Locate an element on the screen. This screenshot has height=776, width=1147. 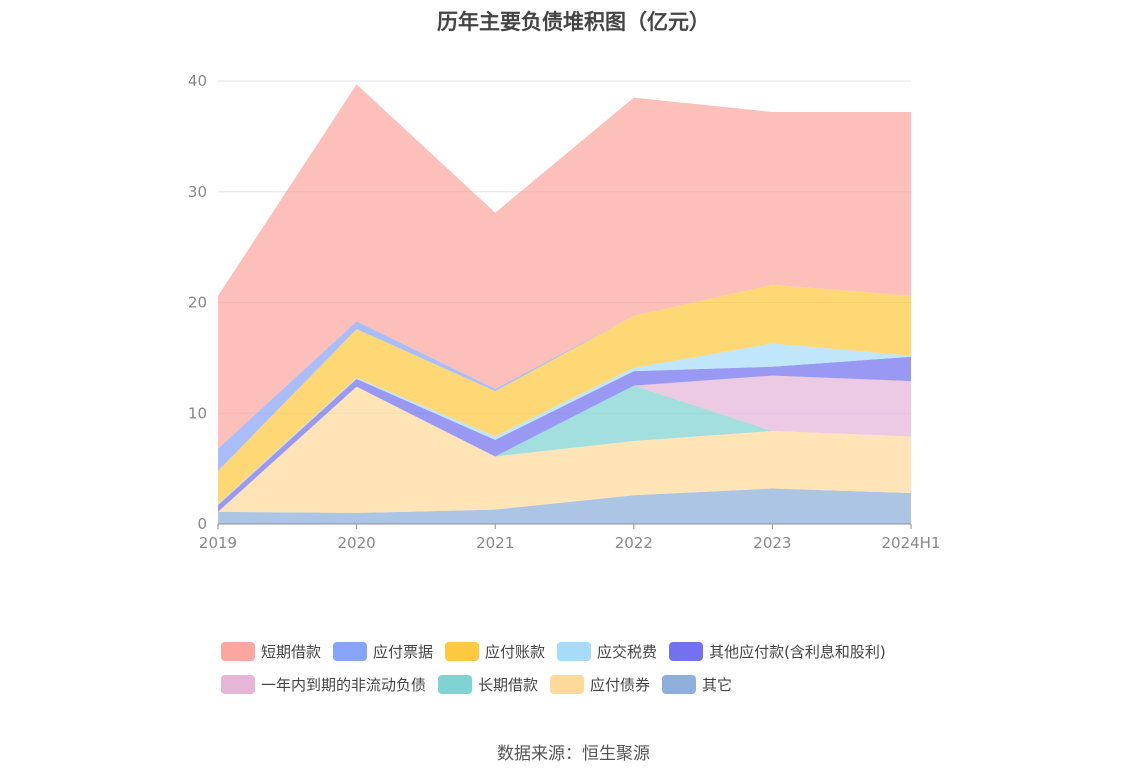
legend-item: 一年内到期的非流动负债 is located at coordinates (323, 684).